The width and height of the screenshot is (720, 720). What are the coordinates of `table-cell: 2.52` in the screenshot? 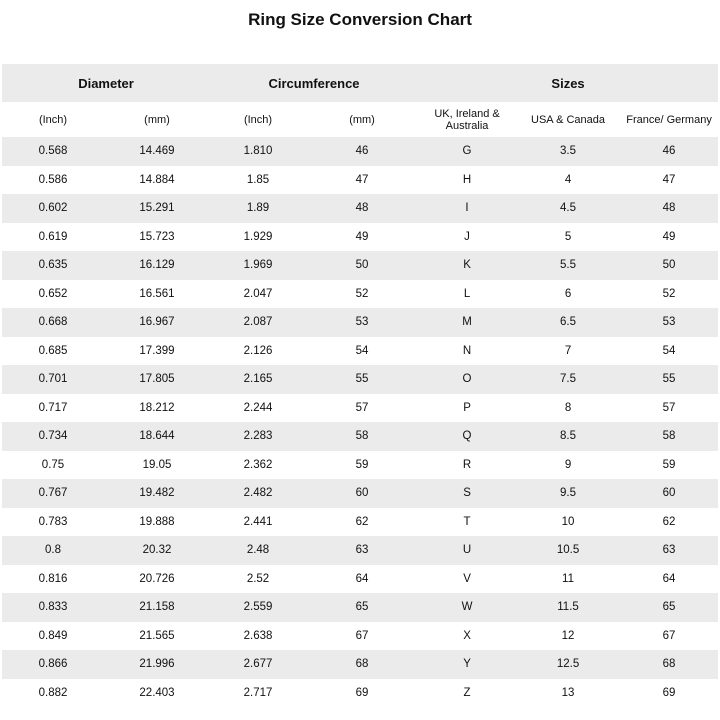 It's located at (258, 578).